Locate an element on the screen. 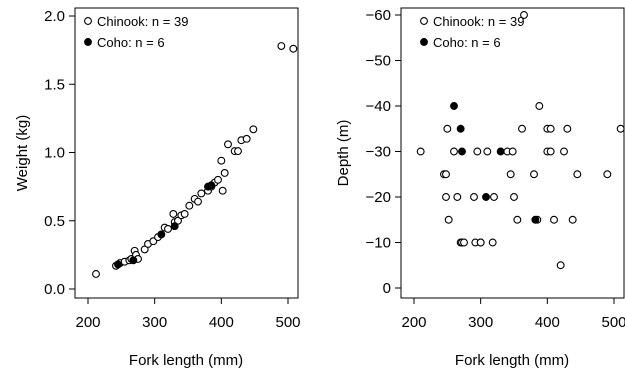 The width and height of the screenshot is (625, 375). y-tick-label: 1.5 is located at coordinates (54, 84).